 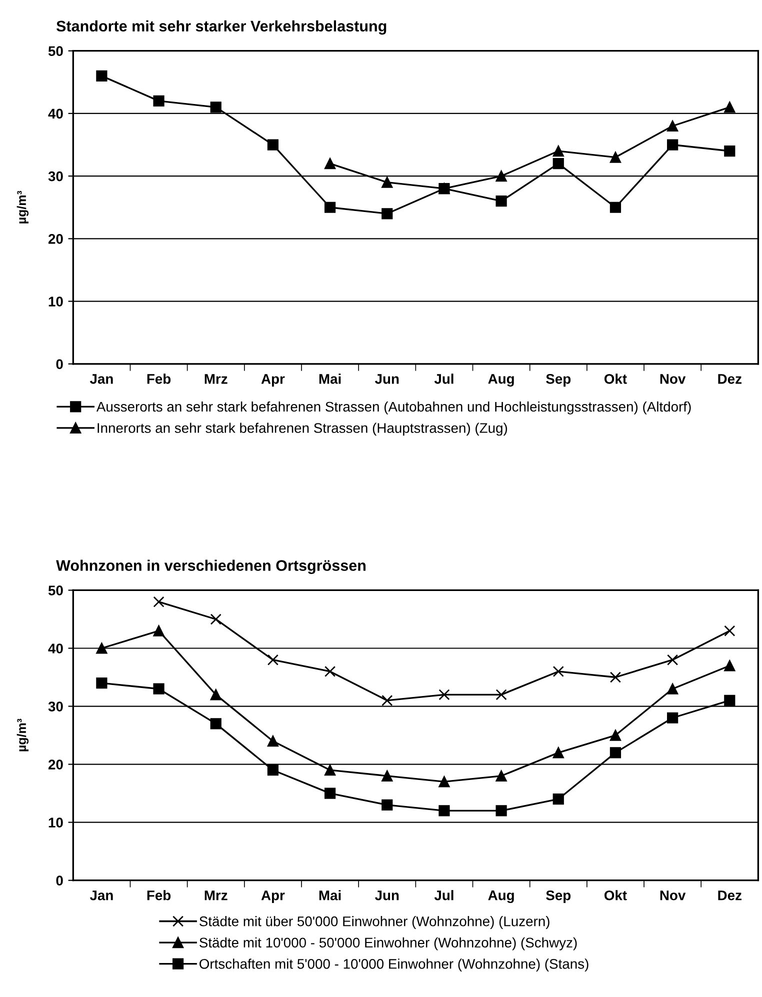 What do you see at coordinates (211, 567) in the screenshot?
I see `chart-title: Wohnzonen in verschiedenen Ortsgrössen` at bounding box center [211, 567].